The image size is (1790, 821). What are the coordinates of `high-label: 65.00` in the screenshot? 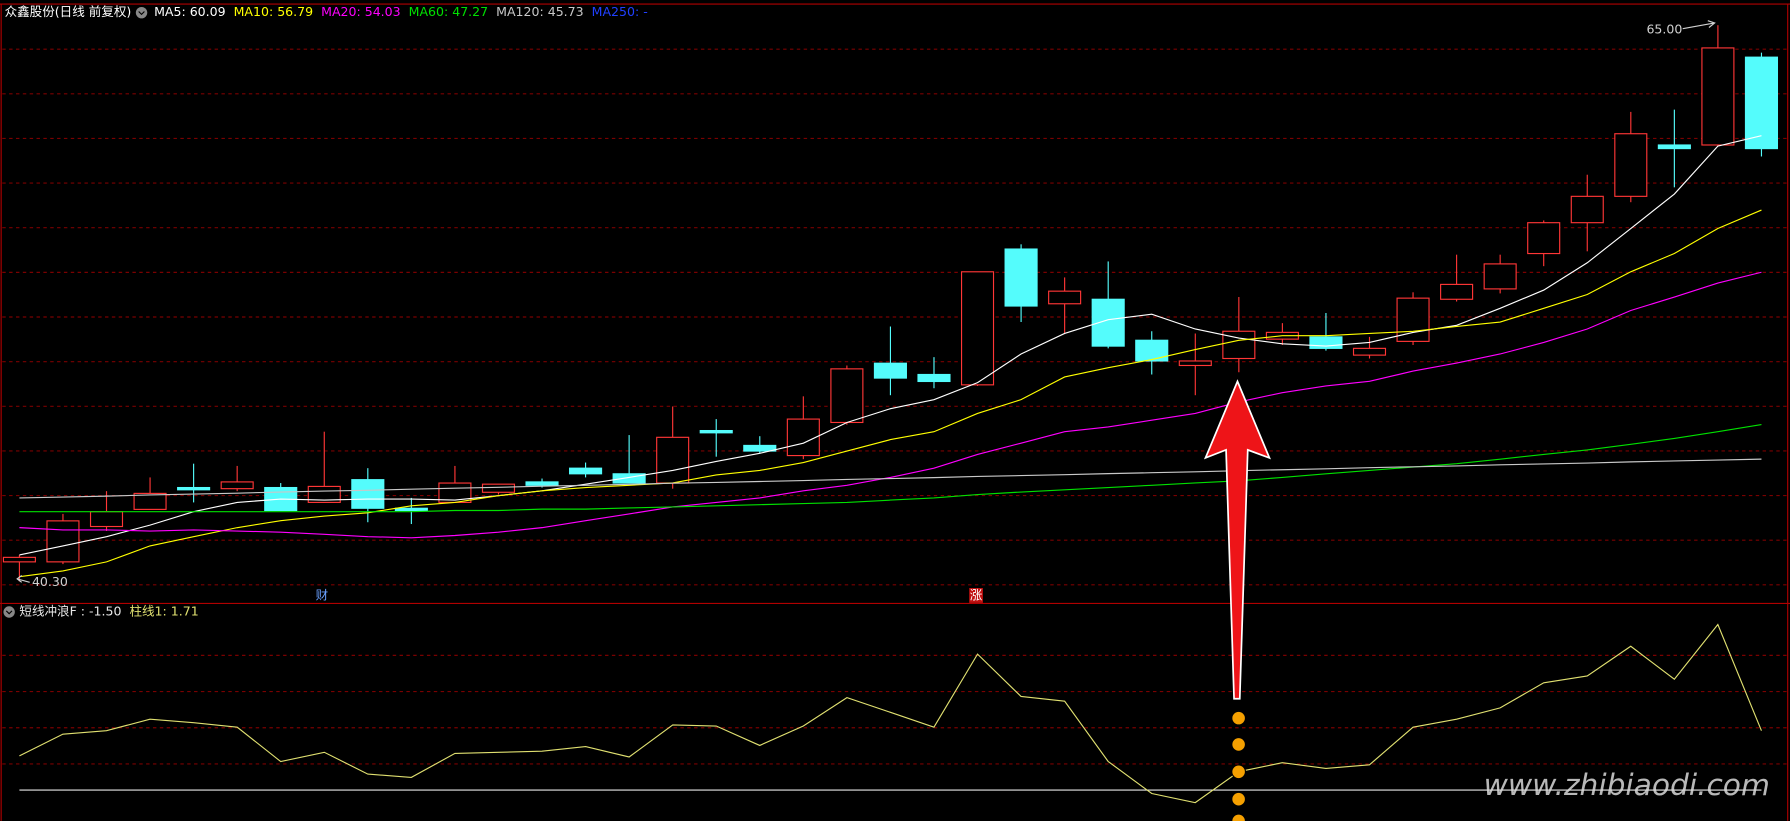 It's located at (1664, 28).